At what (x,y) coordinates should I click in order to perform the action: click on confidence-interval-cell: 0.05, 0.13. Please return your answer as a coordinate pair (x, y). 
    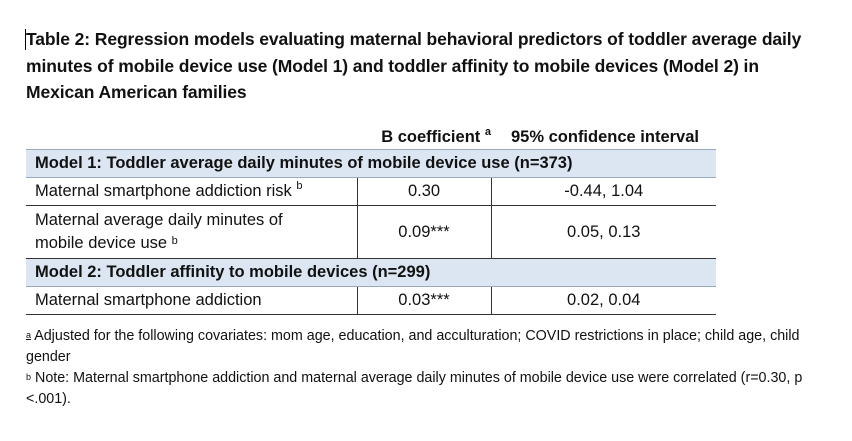
    Looking at the image, I should click on (603, 232).